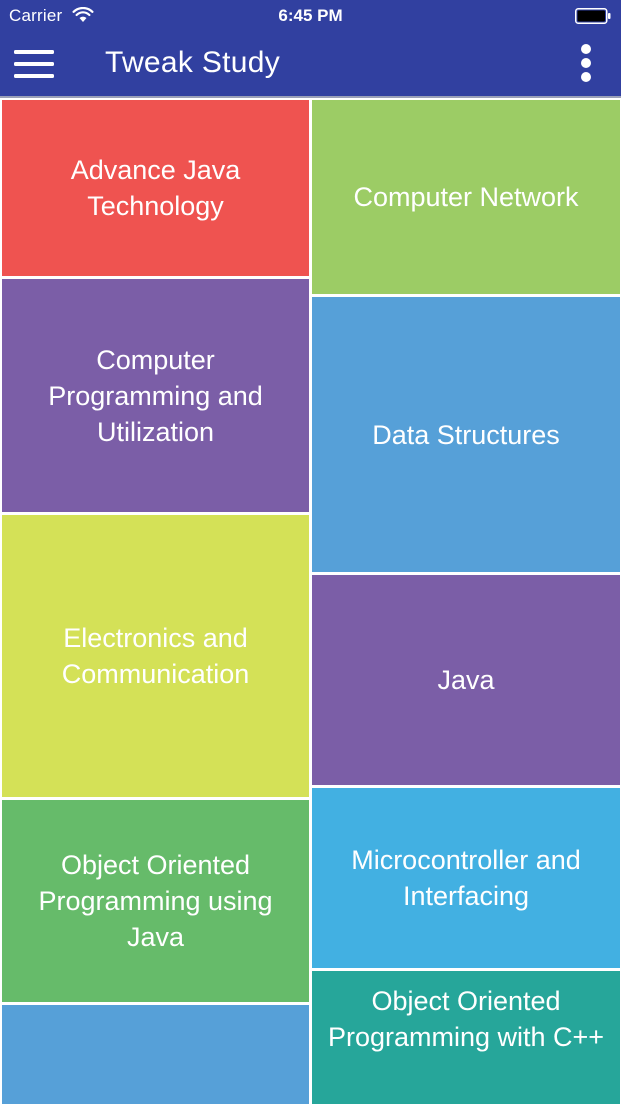 Image resolution: width=621 pixels, height=1104 pixels. What do you see at coordinates (593, 16) in the screenshot?
I see `battery-icon` at bounding box center [593, 16].